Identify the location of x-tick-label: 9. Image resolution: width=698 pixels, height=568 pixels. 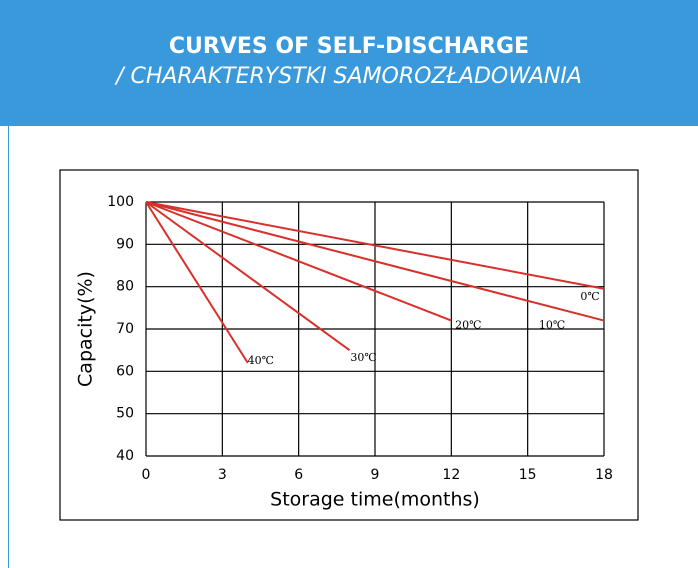
(375, 475).